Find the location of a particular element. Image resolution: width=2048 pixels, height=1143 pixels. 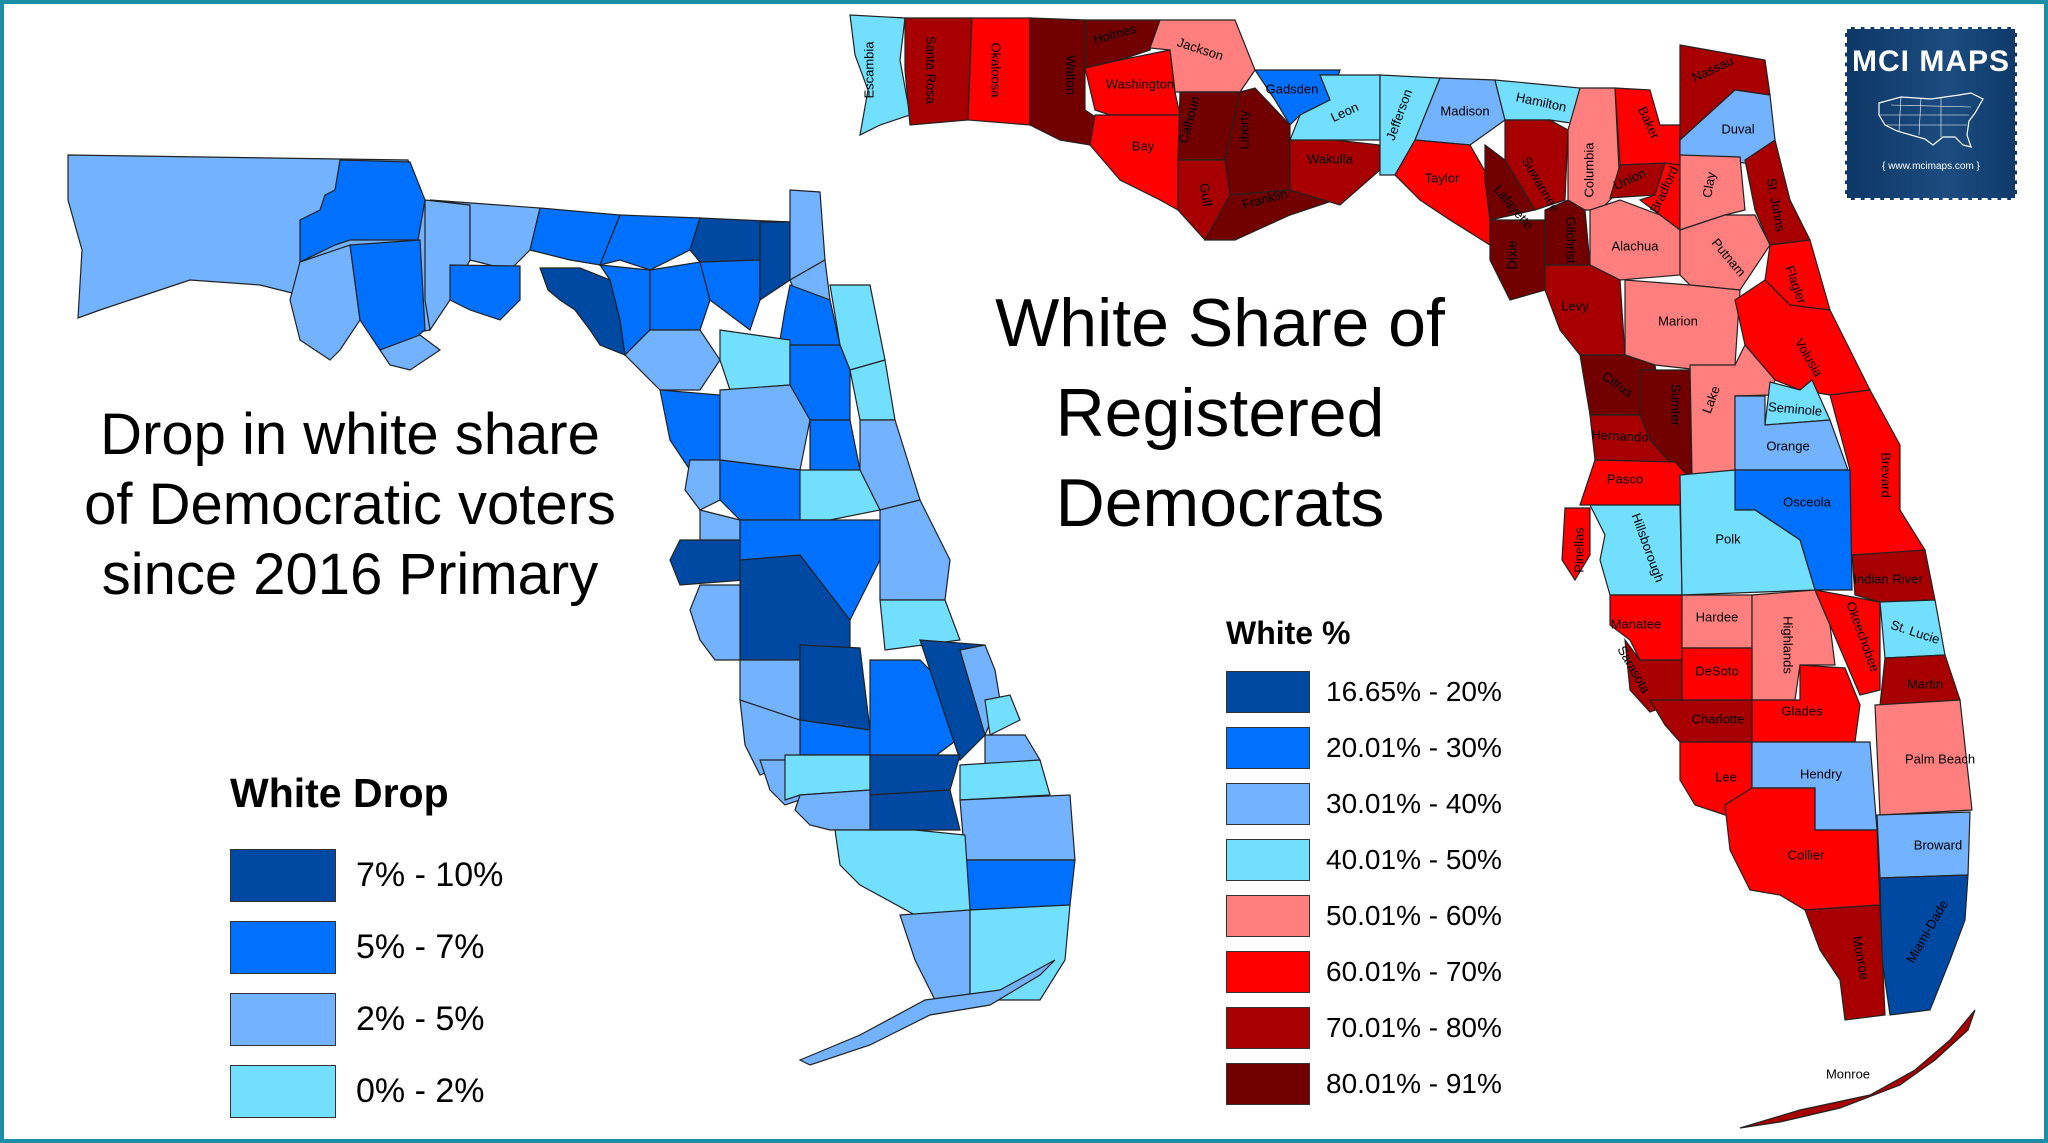

county-label: Monroe is located at coordinates (1848, 1073).